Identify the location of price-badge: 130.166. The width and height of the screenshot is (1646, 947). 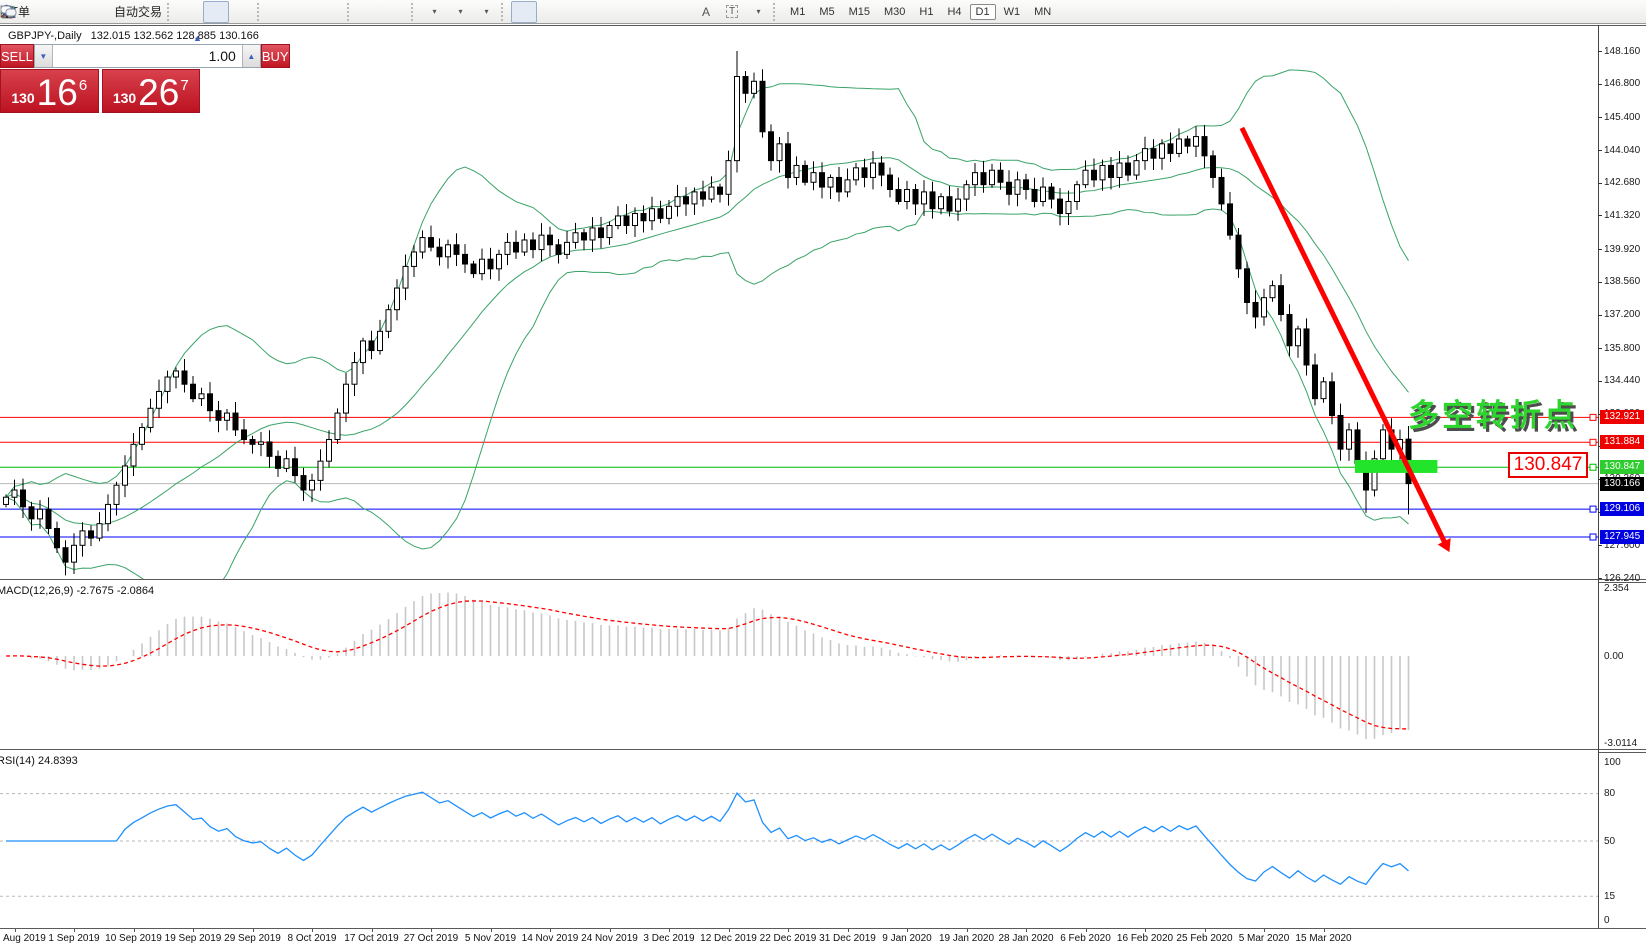
(1622, 483).